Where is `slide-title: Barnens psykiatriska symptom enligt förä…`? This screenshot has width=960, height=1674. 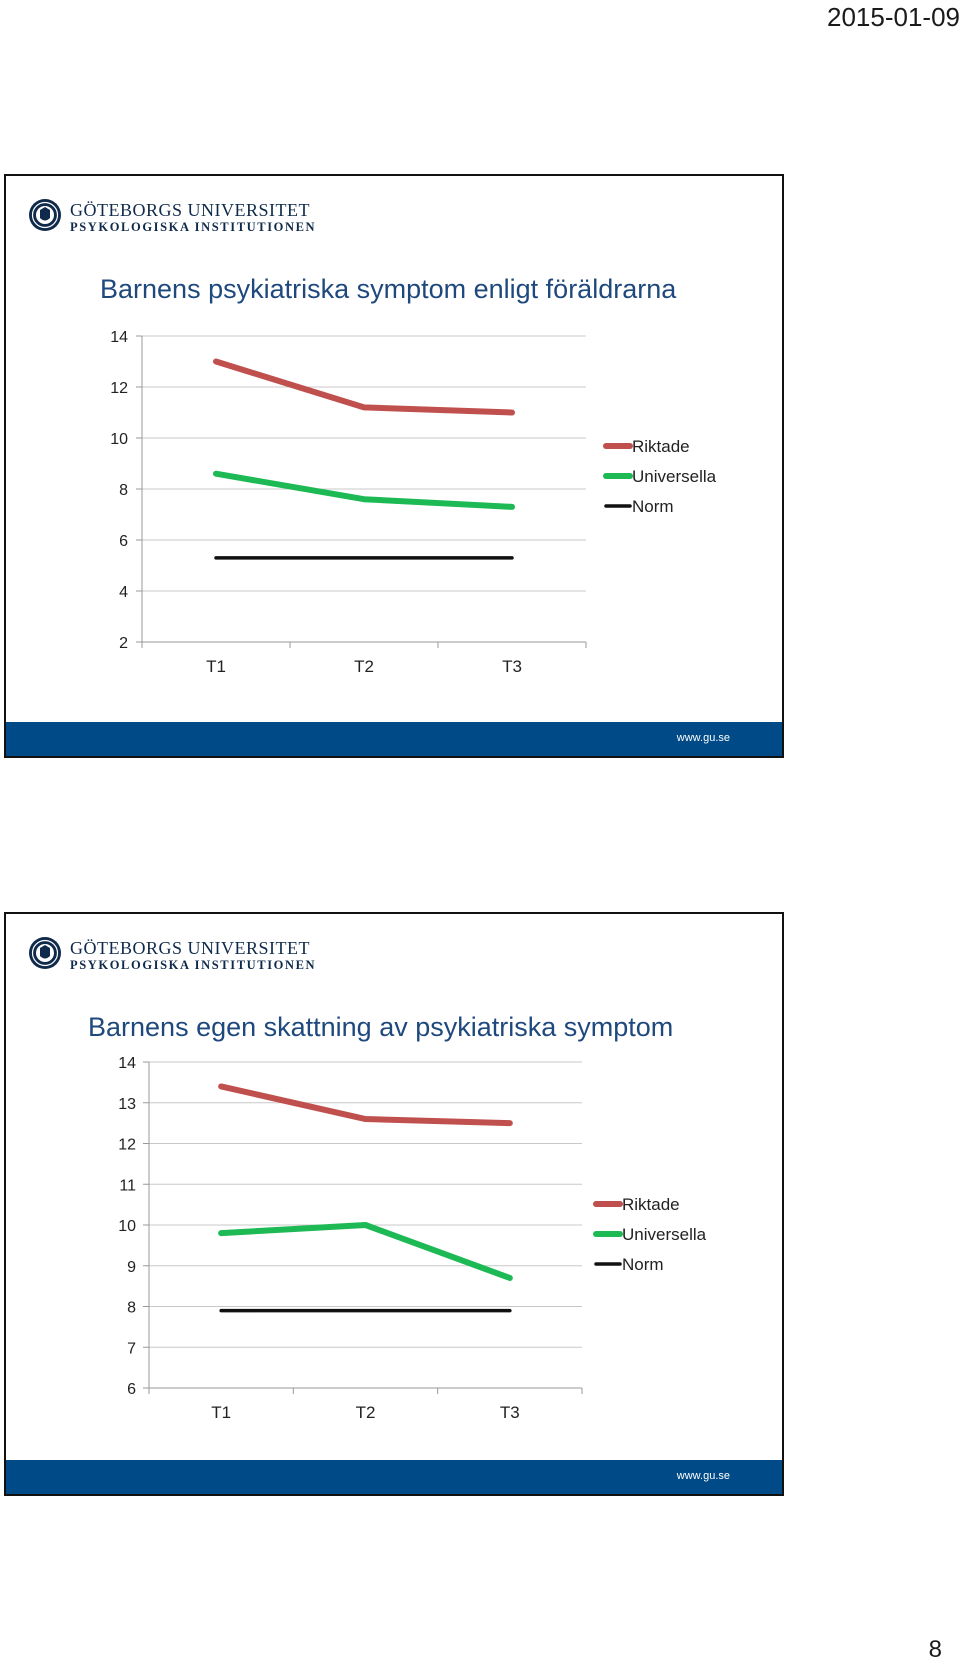
slide-title: Barnens psykiatriska symptom enligt förä… is located at coordinates (388, 289).